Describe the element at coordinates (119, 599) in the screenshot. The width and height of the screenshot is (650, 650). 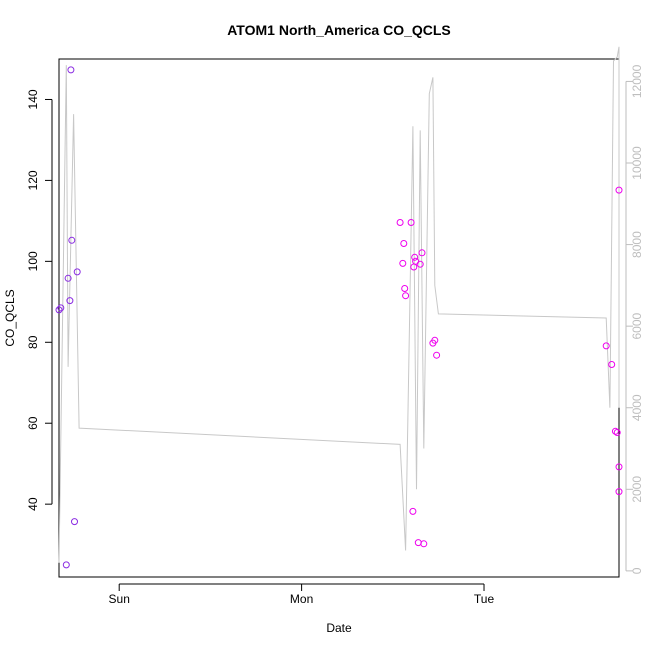
I see `x-tick-label: Sun` at that location.